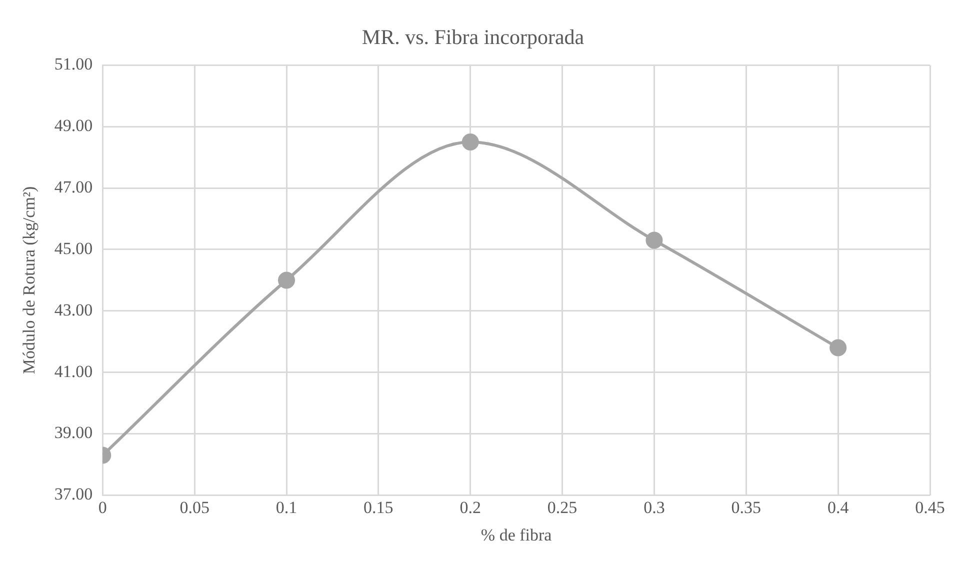  What do you see at coordinates (838, 507) in the screenshot?
I see `x-tick-label: 0.4` at bounding box center [838, 507].